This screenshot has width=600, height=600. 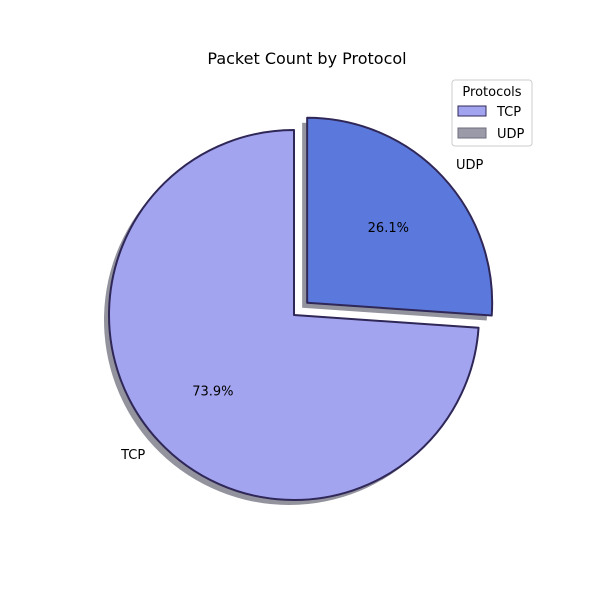 I want to click on slice-udp, so click(x=400, y=216).